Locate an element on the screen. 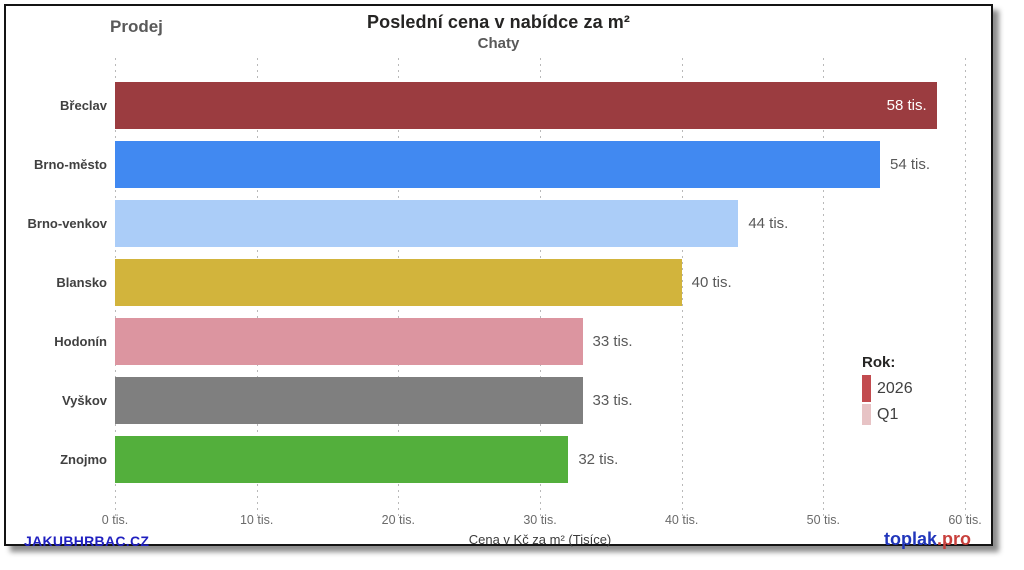 This screenshot has height=570, width=1024. legend: Rok: 2026 Q1 is located at coordinates (887, 390).